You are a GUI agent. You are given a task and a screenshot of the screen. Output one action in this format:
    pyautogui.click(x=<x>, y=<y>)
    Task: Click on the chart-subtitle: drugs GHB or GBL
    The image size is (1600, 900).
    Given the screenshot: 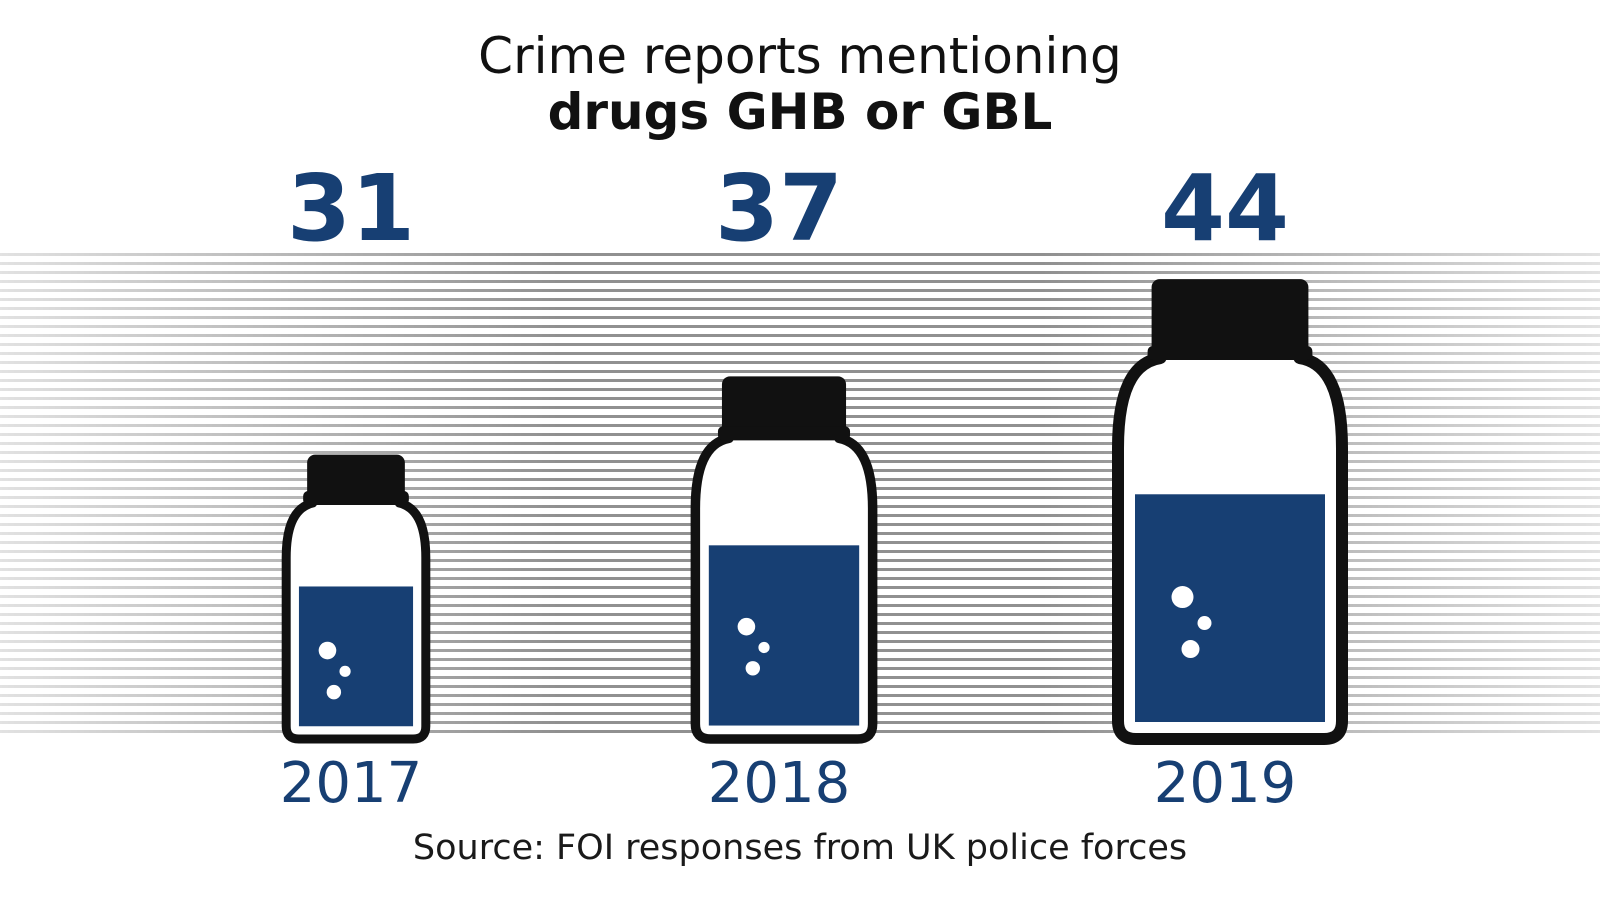 What is the action you would take?
    pyautogui.click(x=800, y=112)
    